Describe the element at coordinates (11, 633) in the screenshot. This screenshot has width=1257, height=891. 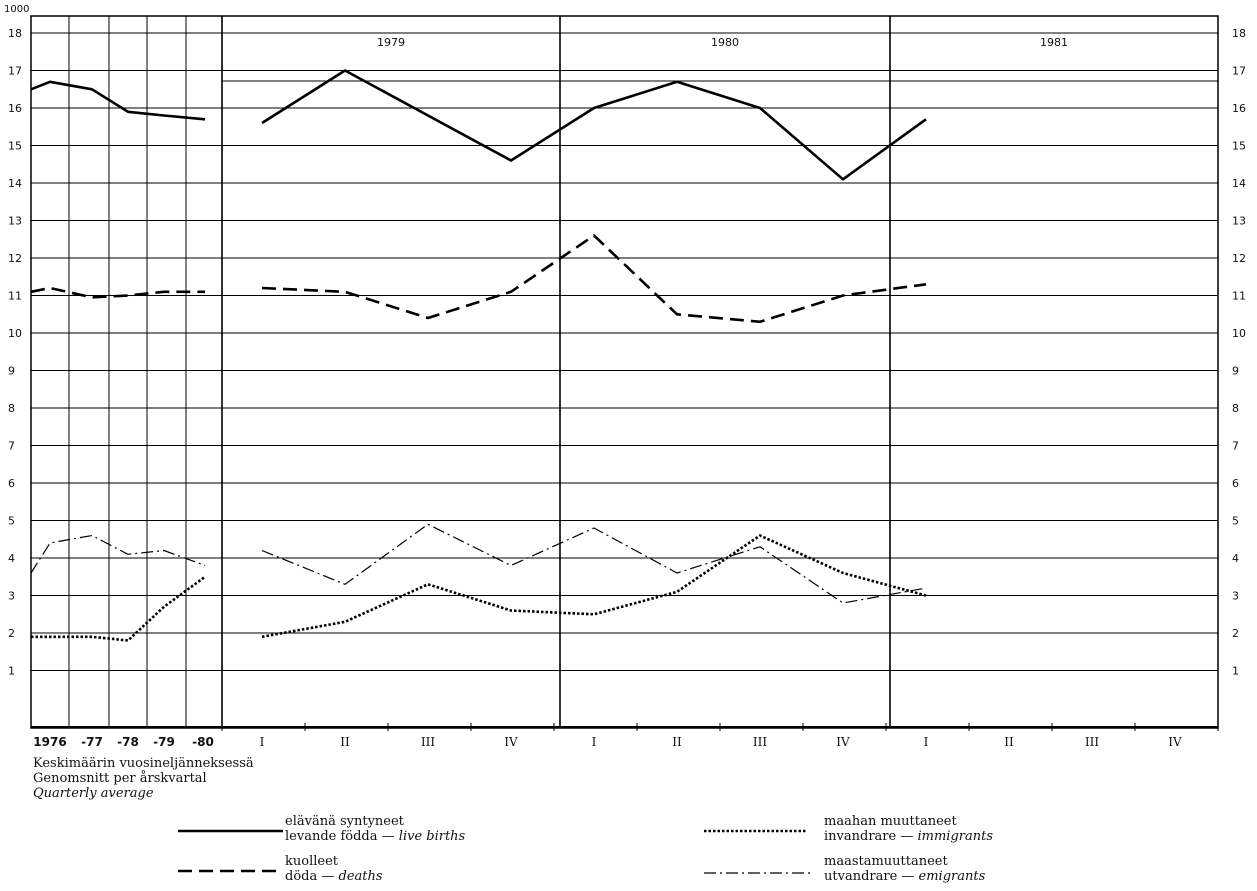
I see `y-tick-label-left: 2` at that location.